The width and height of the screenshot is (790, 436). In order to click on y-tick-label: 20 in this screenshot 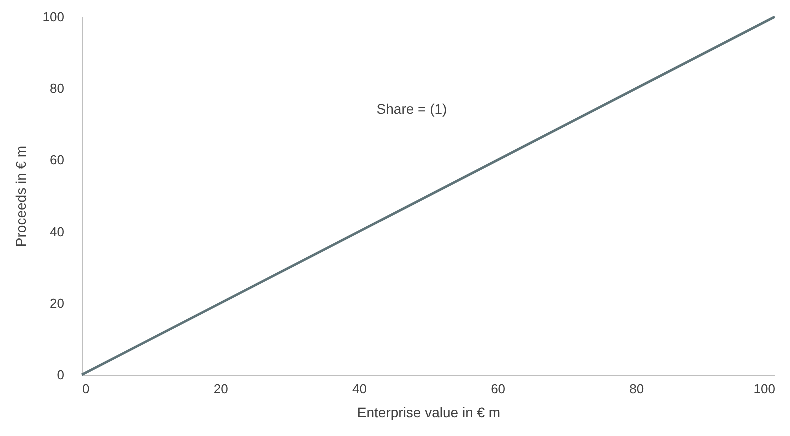, I will do `click(57, 303)`.